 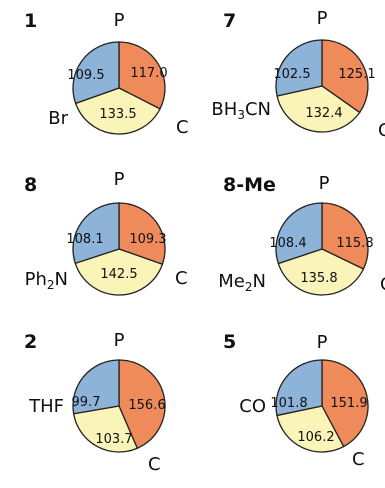 I want to click on pie-panel-7: 7 P C BH3CN 125.1 102.5 132.4, so click(x=298, y=74).